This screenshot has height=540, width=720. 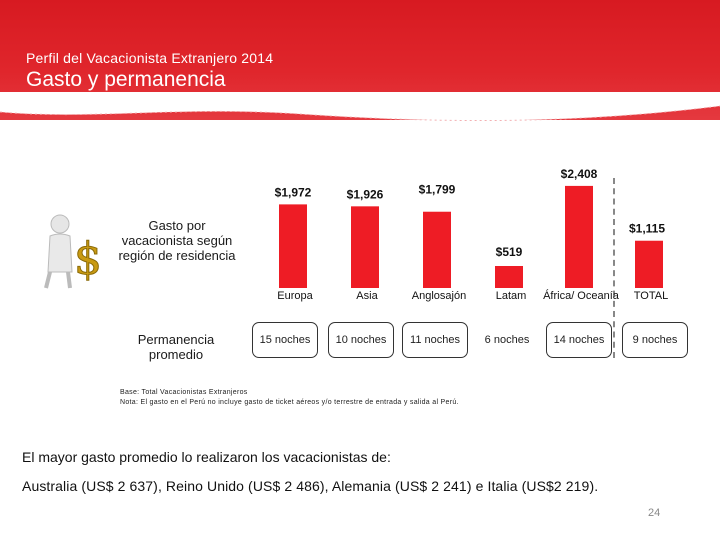 What do you see at coordinates (507, 340) in the screenshot?
I see `nights-latam: 6 noches` at bounding box center [507, 340].